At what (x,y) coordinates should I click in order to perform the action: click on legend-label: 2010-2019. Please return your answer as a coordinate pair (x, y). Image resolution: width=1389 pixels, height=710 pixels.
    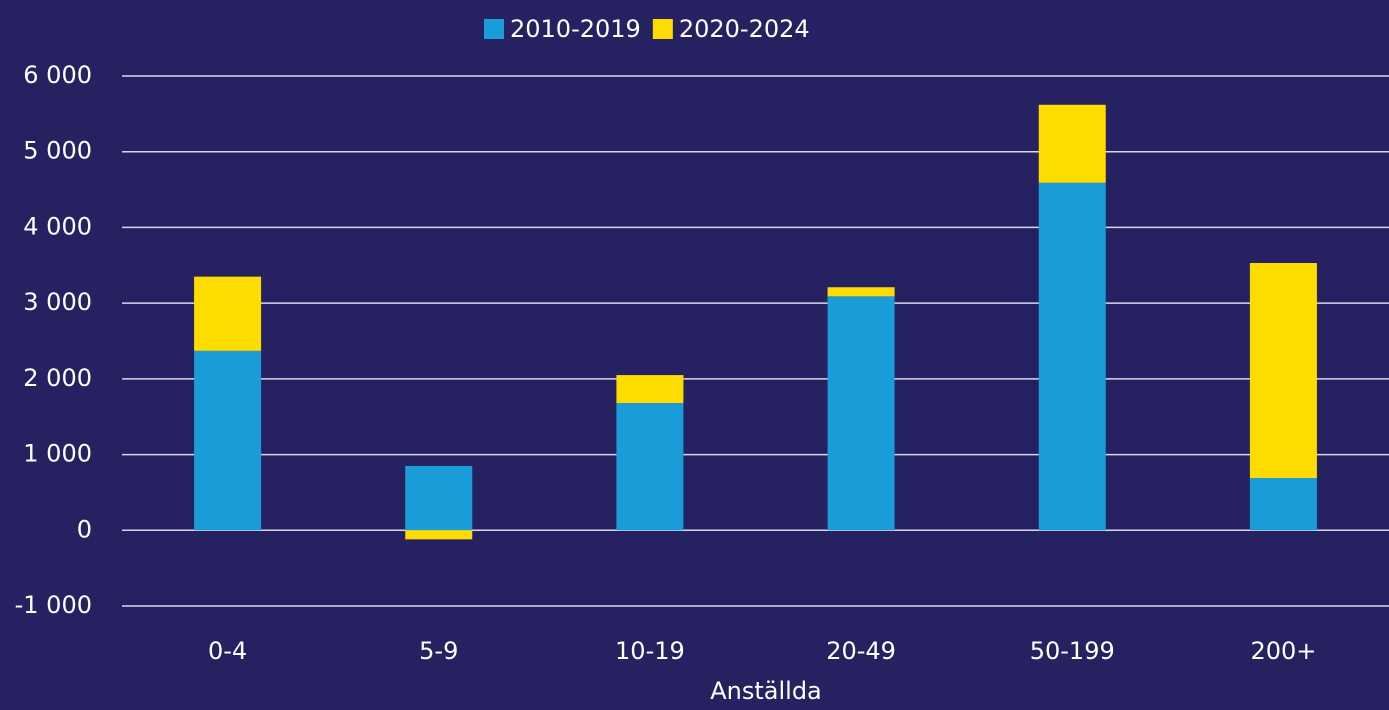
    Looking at the image, I should click on (575, 29).